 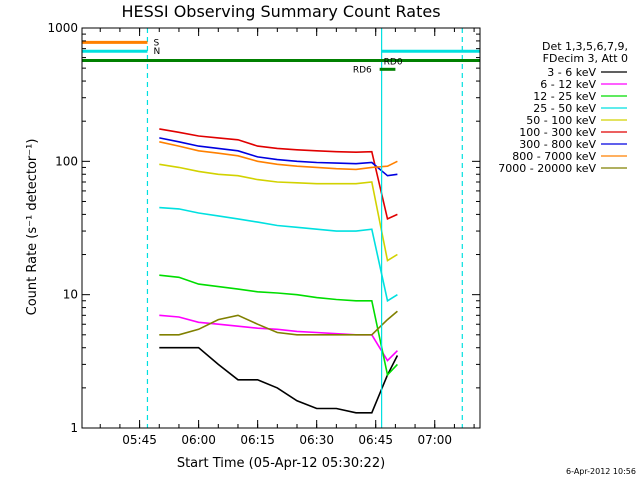 I want to click on legend-label-7000-20000-kev: 7000 - 20000 keV, so click(x=547, y=168).